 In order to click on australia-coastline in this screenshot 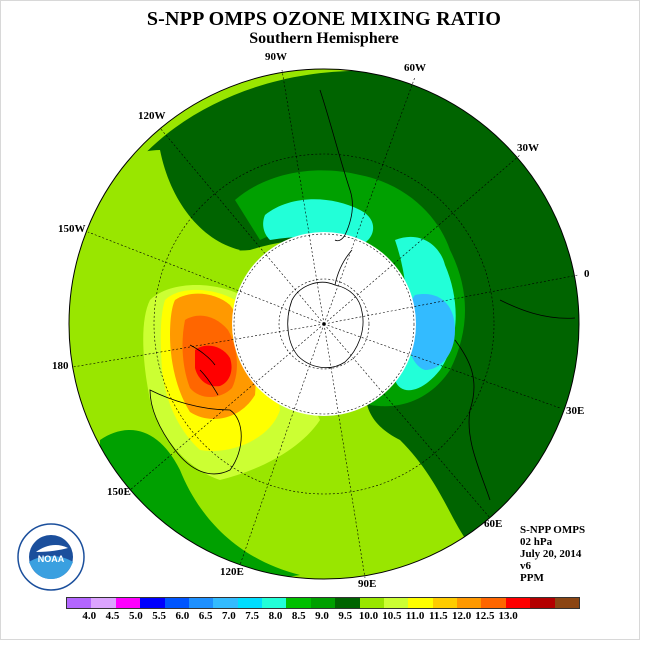, I will do `click(195, 432)`.